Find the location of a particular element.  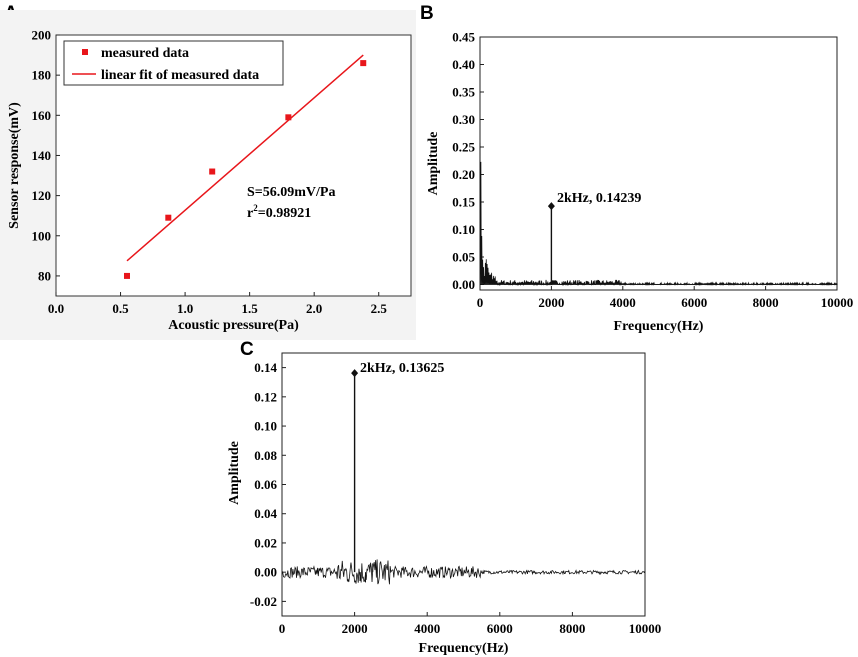

chart-c-data is located at coordinates (463, 477).